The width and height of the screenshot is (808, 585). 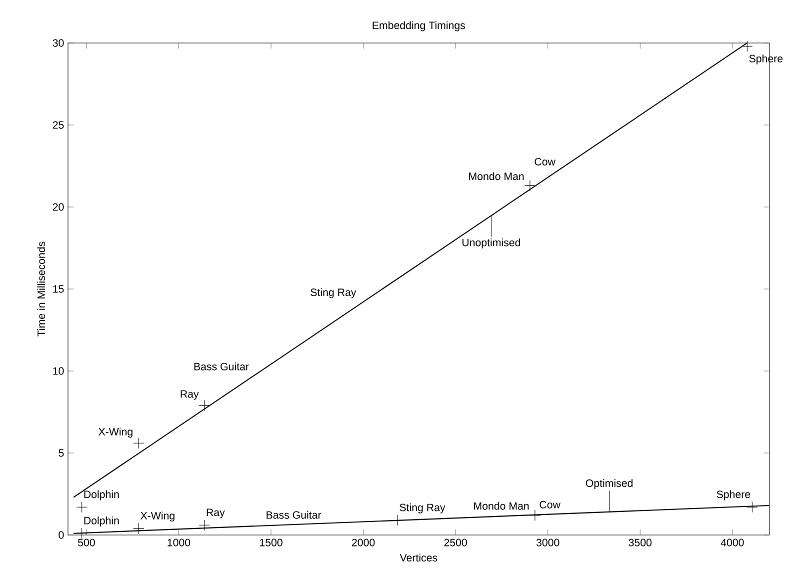 I want to click on x-tick-label: 1000, so click(x=179, y=542).